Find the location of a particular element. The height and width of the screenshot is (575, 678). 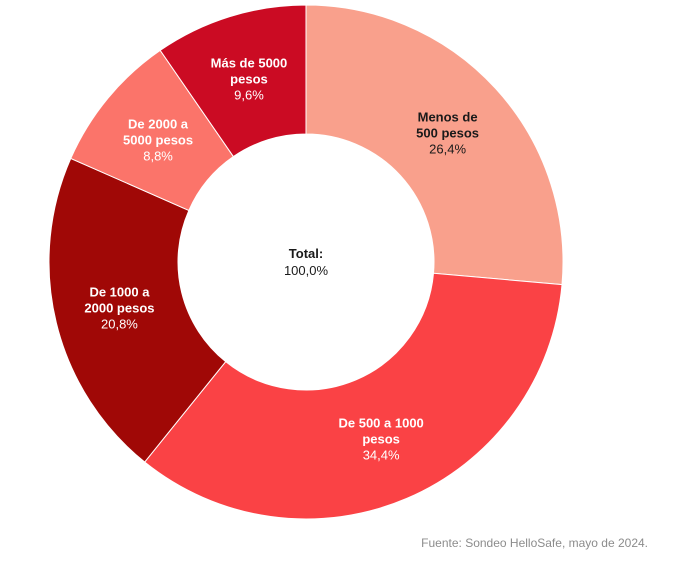

slice-value-label: 8,8% is located at coordinates (158, 156).